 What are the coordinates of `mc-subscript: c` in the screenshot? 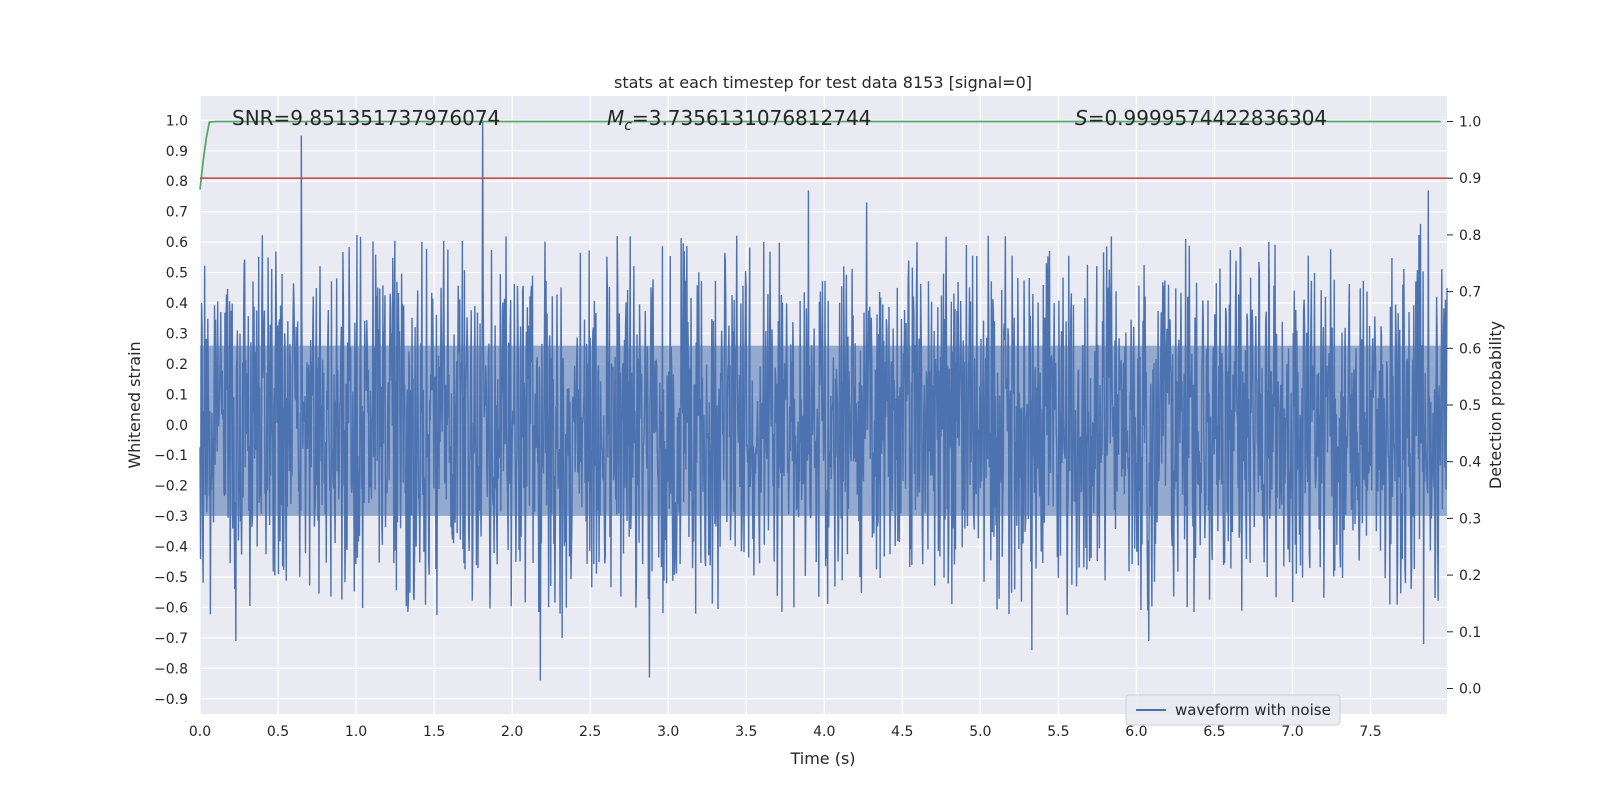 It's located at (628, 126).